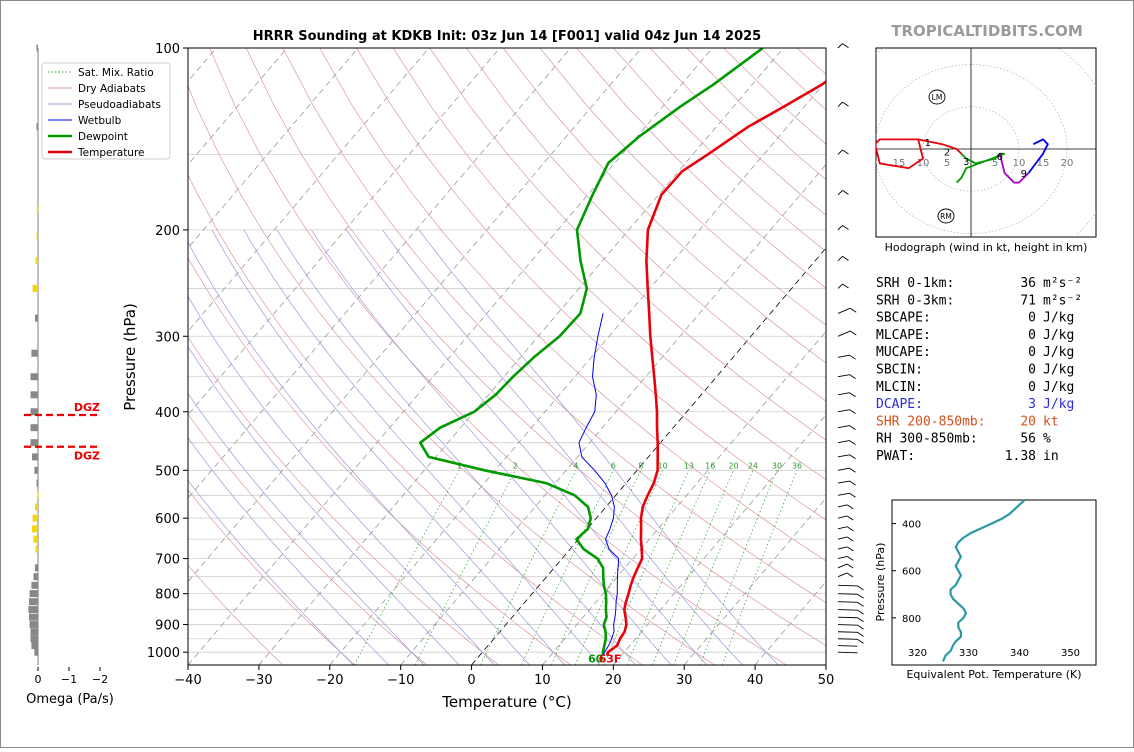  I want to click on omega-tick-label: 0, so click(38, 679).